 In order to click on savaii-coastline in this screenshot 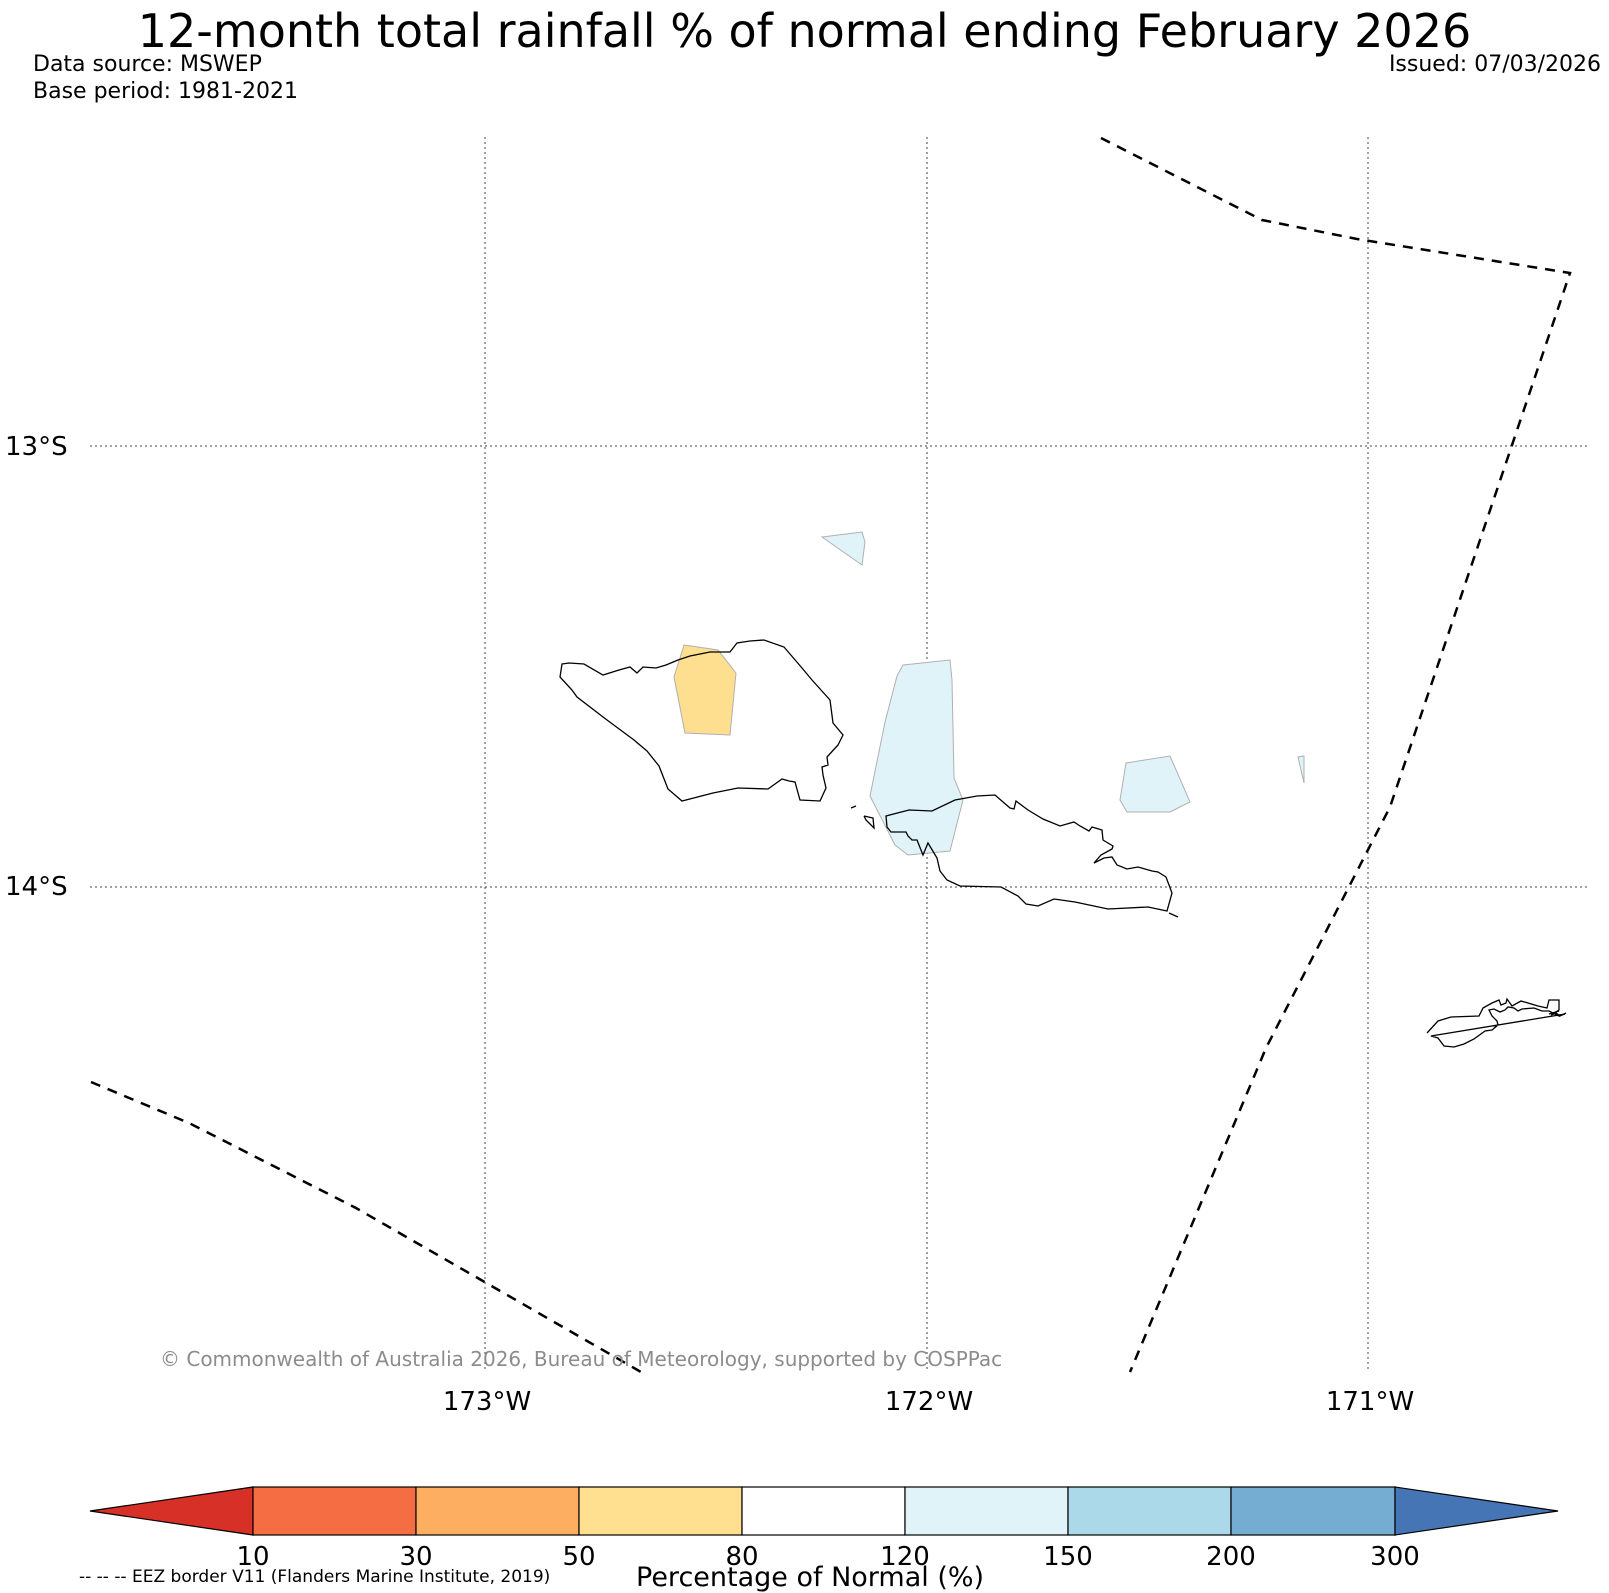, I will do `click(701, 720)`.